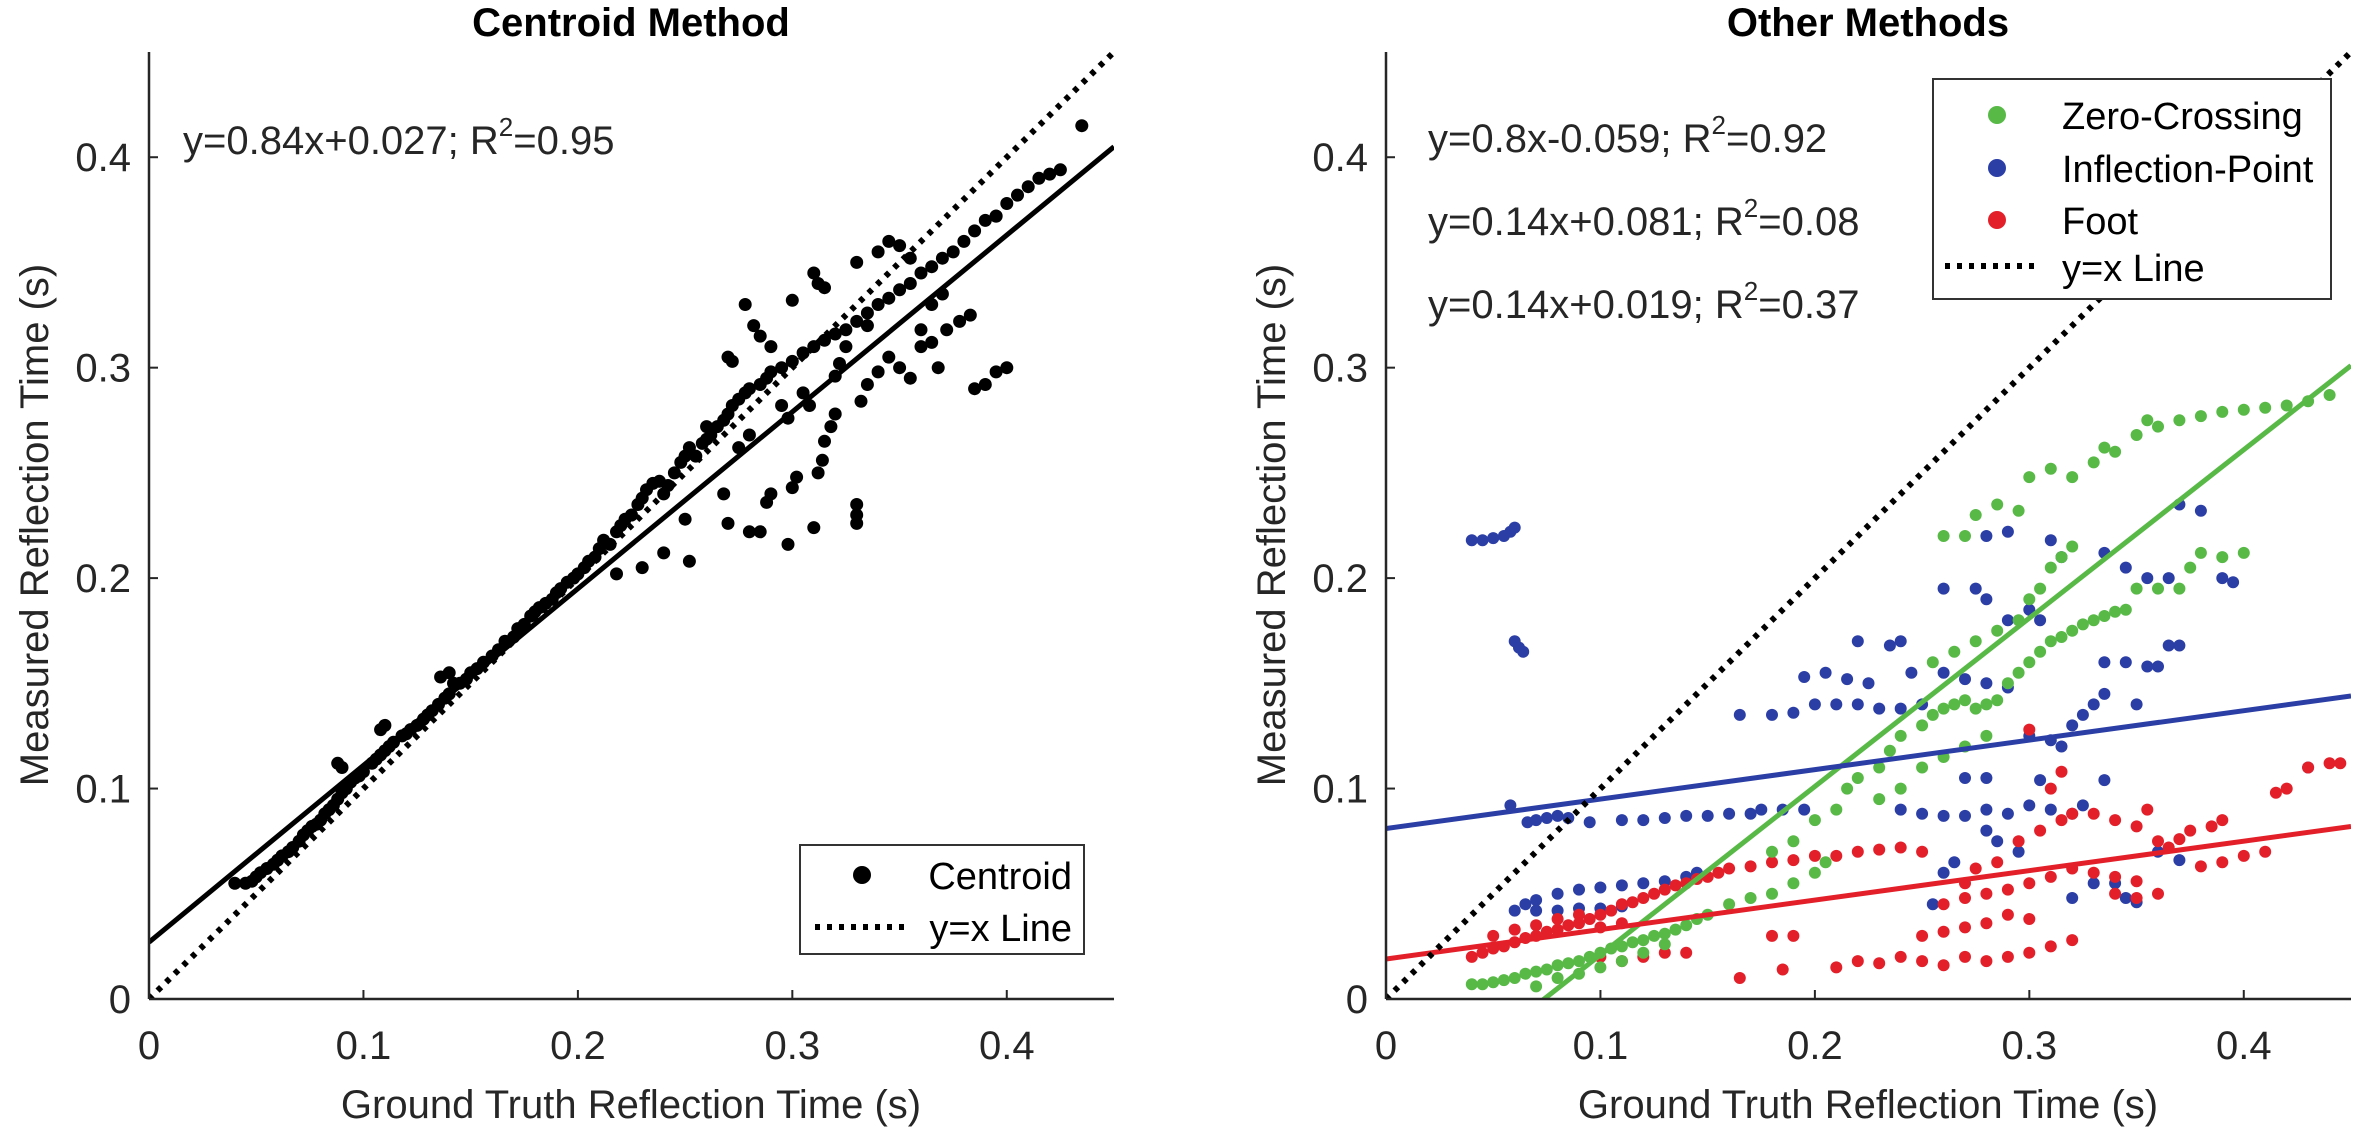 The width and height of the screenshot is (2373, 1137). I want to click on x-tick-label: 0.2, so click(578, 1046).